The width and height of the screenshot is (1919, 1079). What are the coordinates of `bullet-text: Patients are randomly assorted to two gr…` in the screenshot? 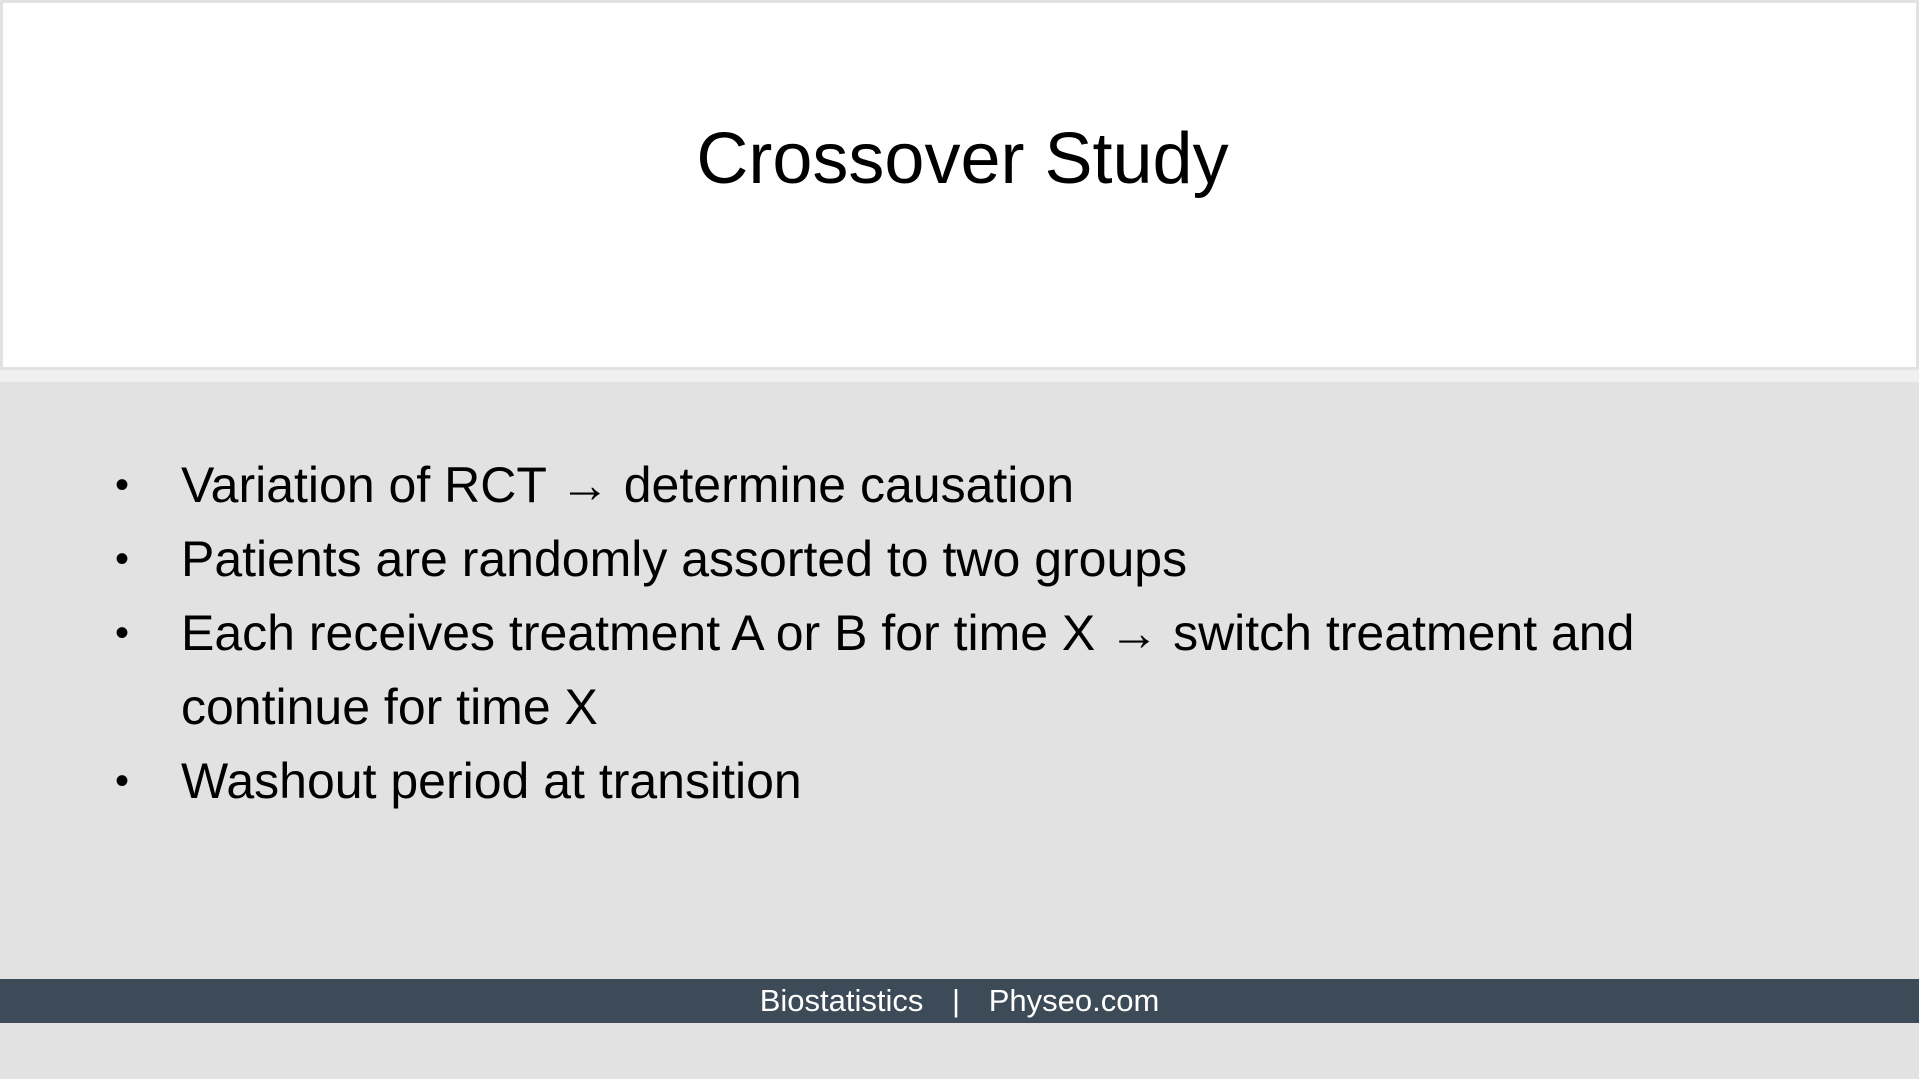 It's located at (684, 559).